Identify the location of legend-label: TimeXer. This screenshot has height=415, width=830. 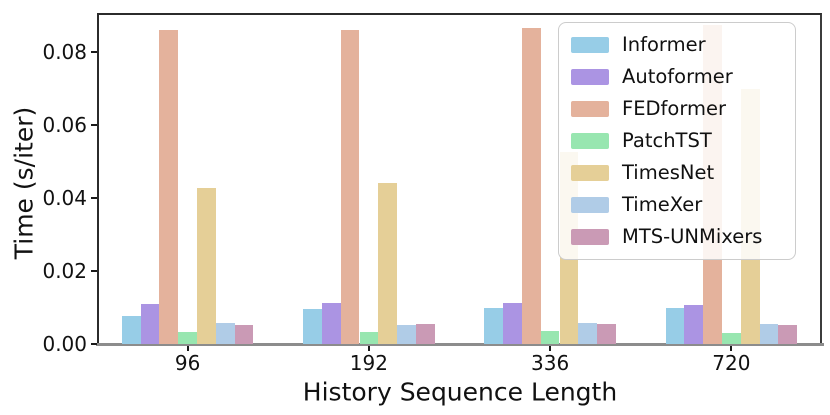
(662, 204).